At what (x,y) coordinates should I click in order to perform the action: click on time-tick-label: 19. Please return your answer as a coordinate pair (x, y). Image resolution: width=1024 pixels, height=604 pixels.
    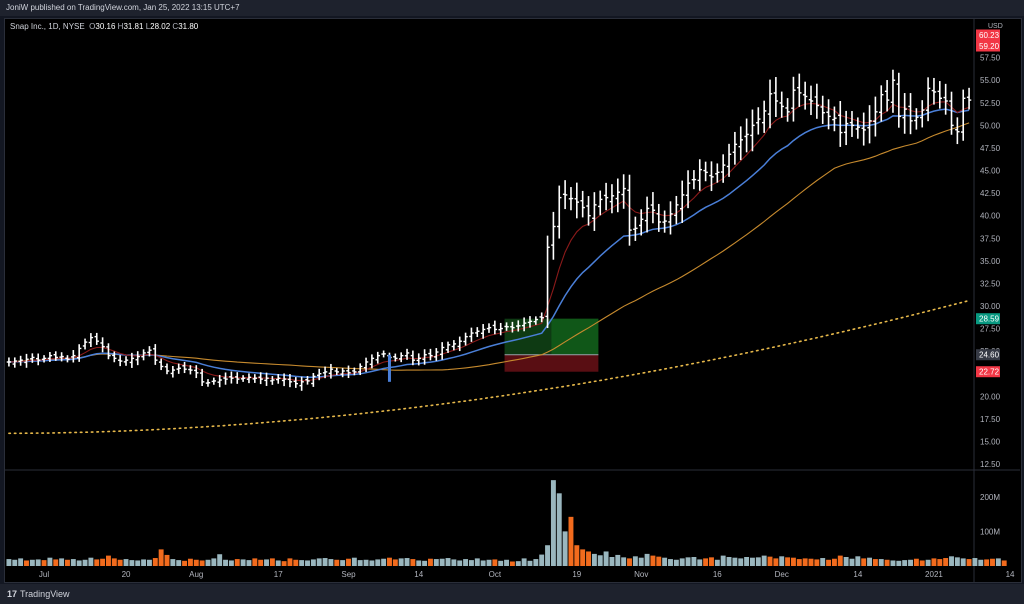
    Looking at the image, I should click on (576, 574).